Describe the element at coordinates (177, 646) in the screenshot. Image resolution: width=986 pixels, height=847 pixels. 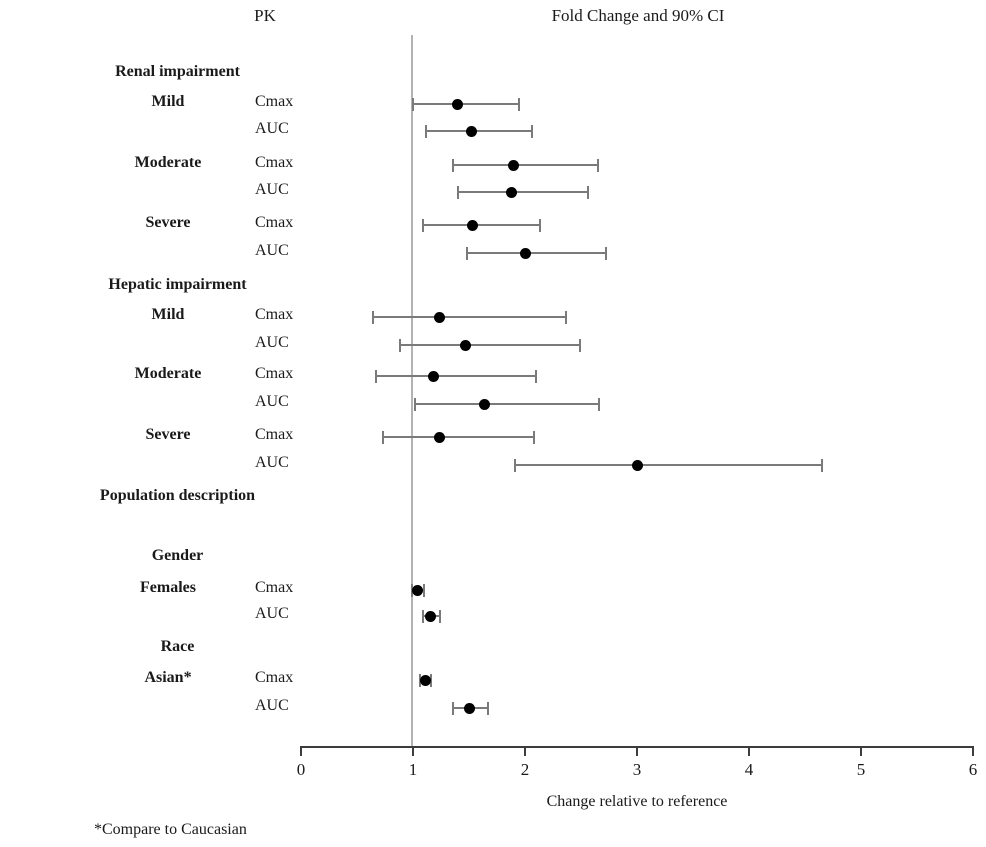
I see `group-label: Race` at that location.